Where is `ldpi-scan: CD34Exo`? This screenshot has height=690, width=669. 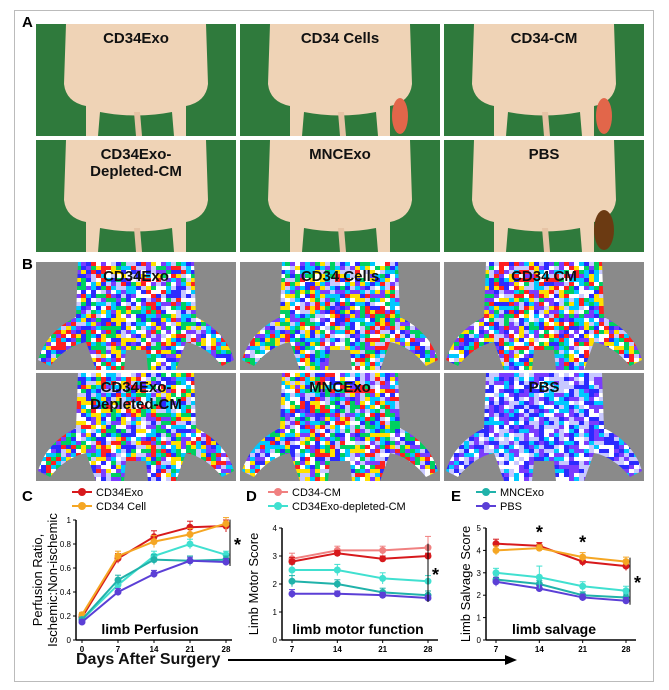
ldpi-scan: CD34Exo is located at coordinates (136, 316).